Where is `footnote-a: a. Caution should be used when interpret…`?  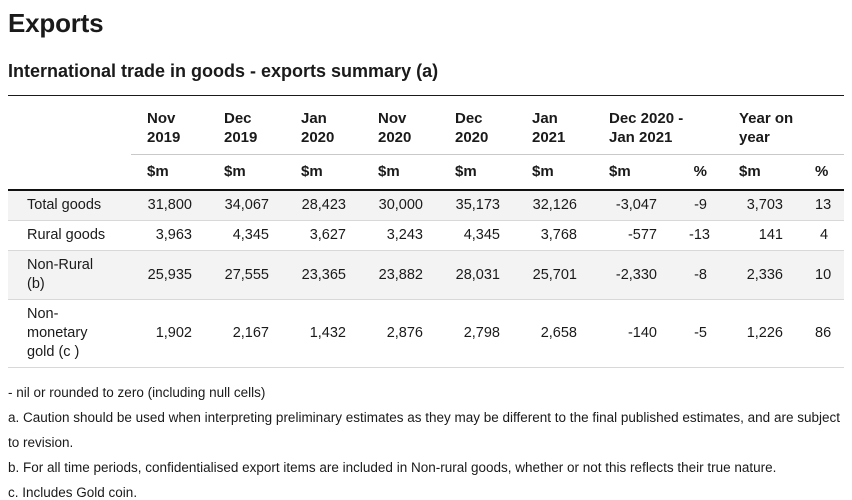
footnote-a: a. Caution should be used when interpret… is located at coordinates (424, 430).